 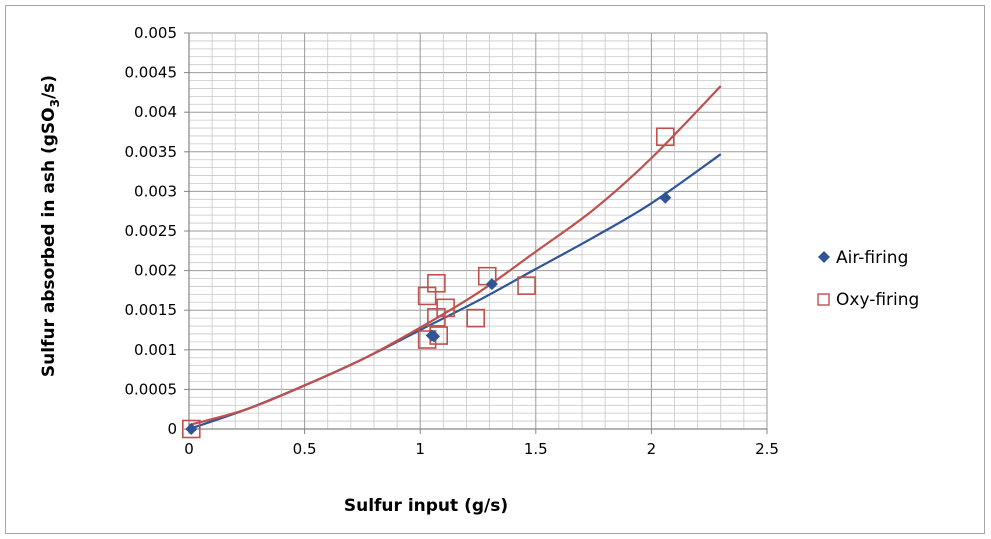 What do you see at coordinates (49, 87) in the screenshot?
I see `y-axis-title-end: /s)` at bounding box center [49, 87].